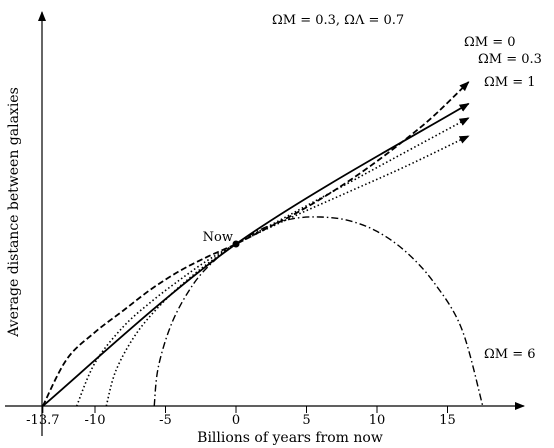 The image size is (554, 448). Describe the element at coordinates (95, 420) in the screenshot. I see `x-tick-label: -10` at that location.